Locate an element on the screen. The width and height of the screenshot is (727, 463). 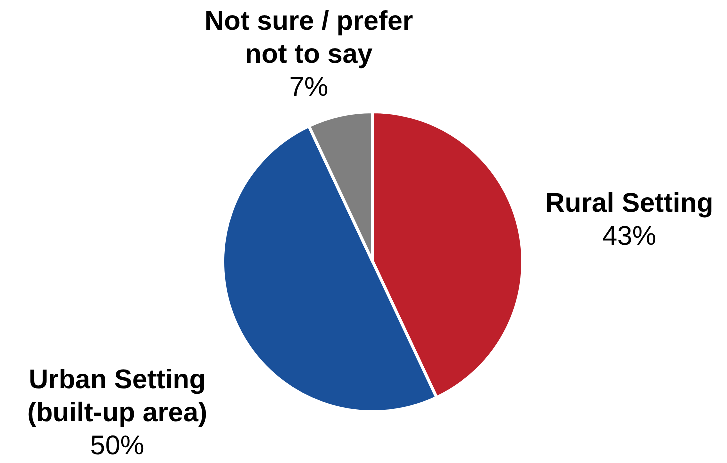
data-label: 7% is located at coordinates (309, 87).